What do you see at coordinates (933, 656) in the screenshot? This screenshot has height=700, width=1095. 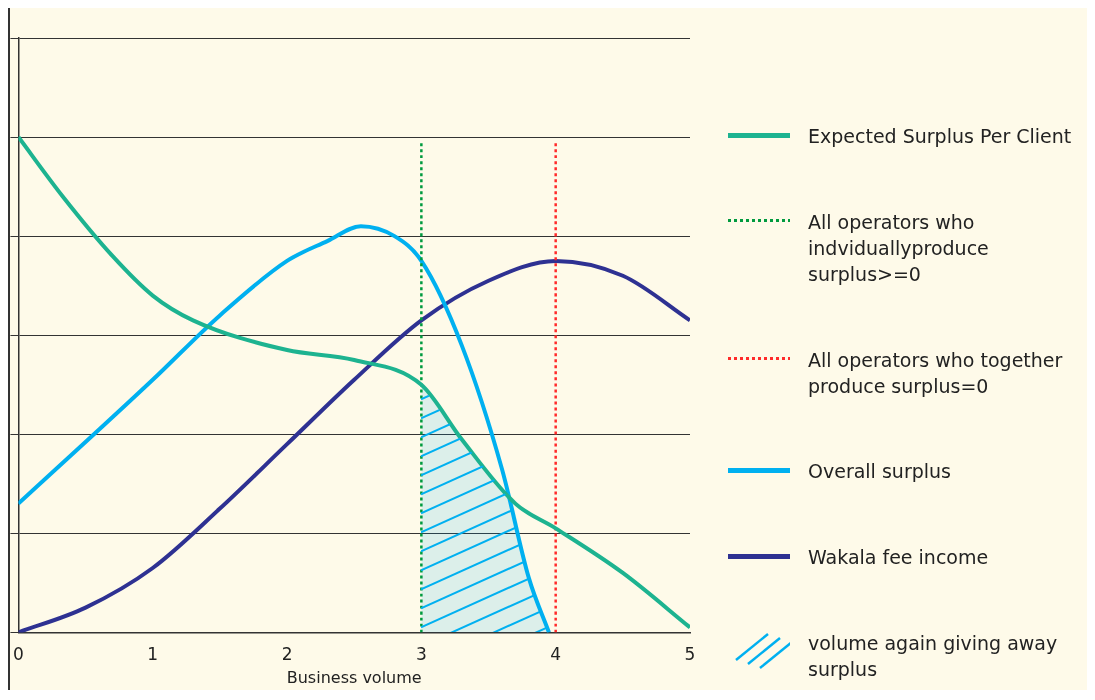 I see `legend-label: volume again giving away surplus` at bounding box center [933, 656].